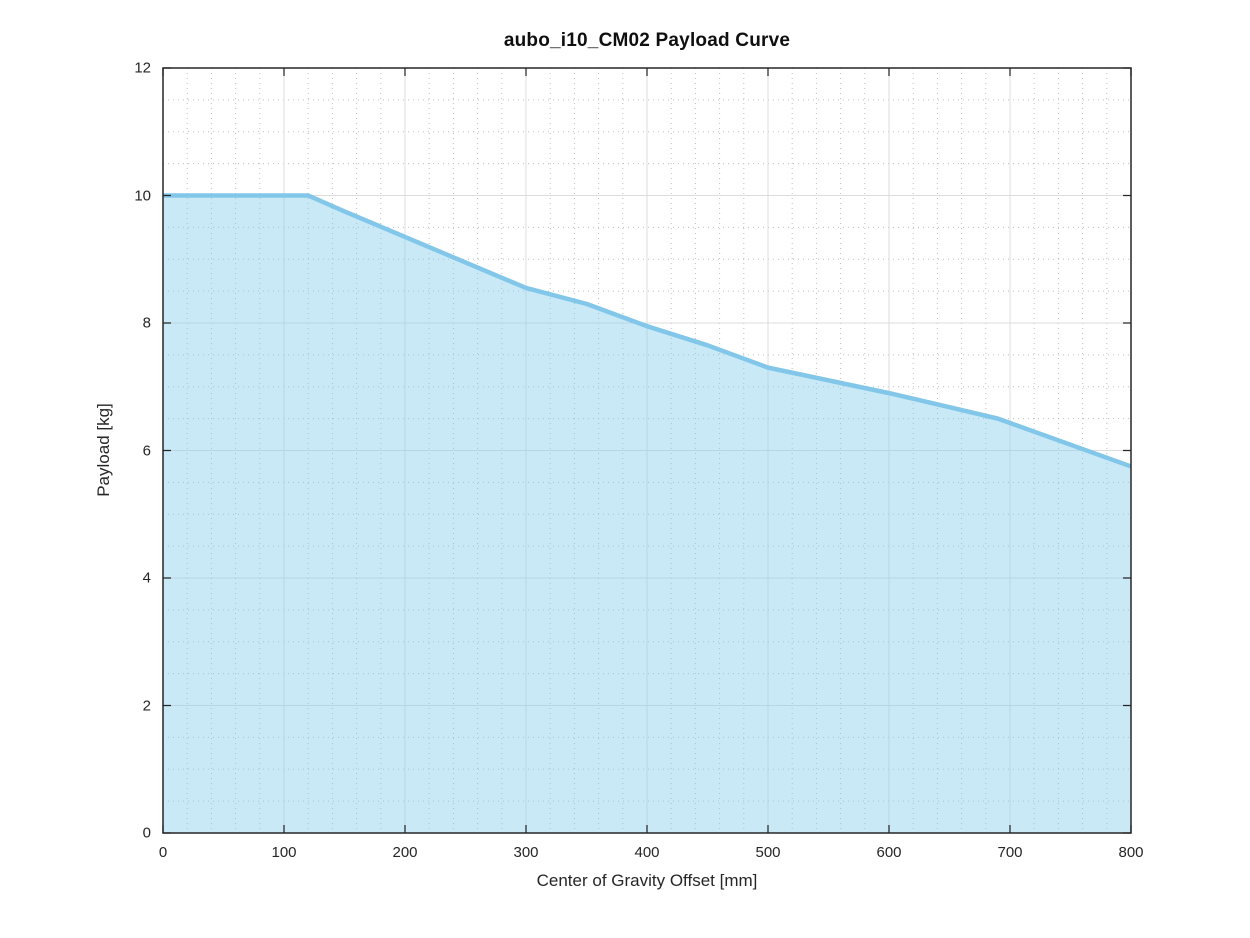 This screenshot has height=938, width=1250. What do you see at coordinates (146, 578) in the screenshot?
I see `y-tick-label: 4` at bounding box center [146, 578].